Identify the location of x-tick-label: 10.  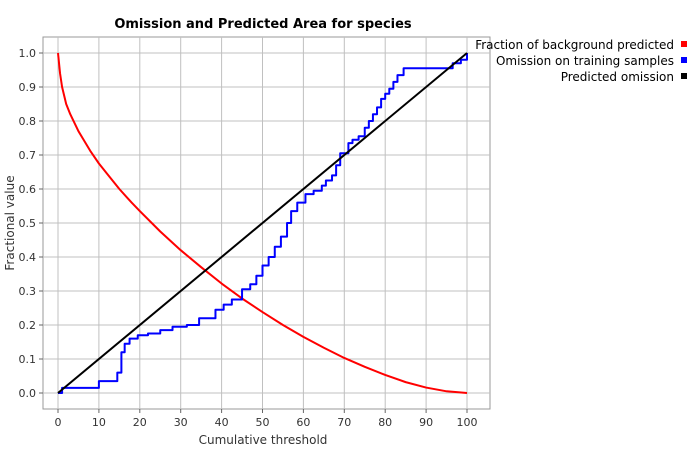
(99, 422).